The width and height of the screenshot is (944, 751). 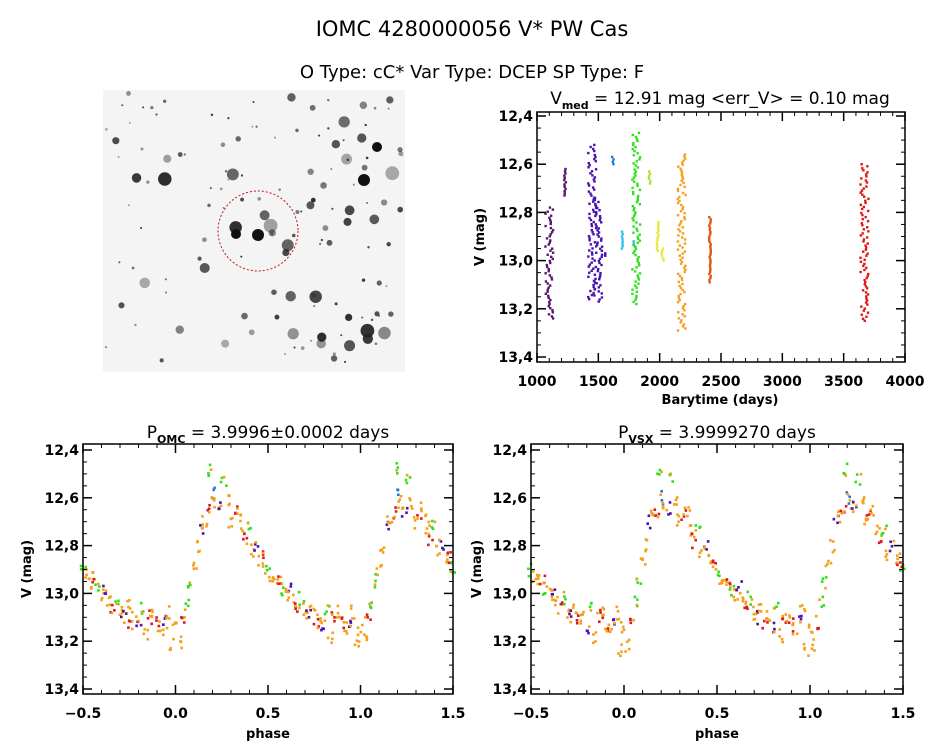 I want to click on y-tick-label: 13,4, so click(x=61, y=690).